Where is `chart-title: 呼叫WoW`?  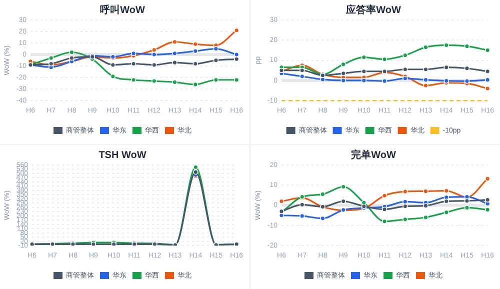
chart-title: 呼叫WoW is located at coordinates (123, 10).